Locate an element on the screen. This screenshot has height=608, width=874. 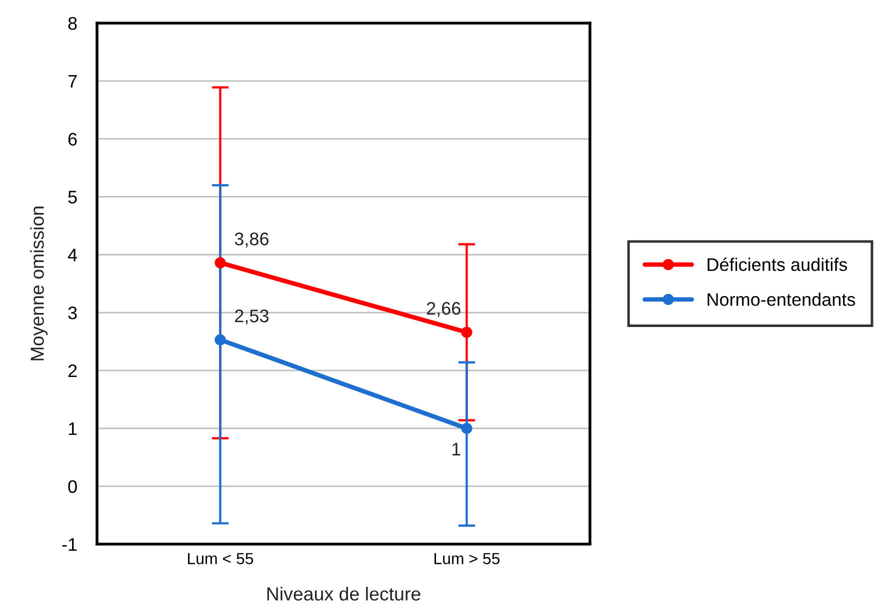
y-tick-label: 3 is located at coordinates (72, 313).